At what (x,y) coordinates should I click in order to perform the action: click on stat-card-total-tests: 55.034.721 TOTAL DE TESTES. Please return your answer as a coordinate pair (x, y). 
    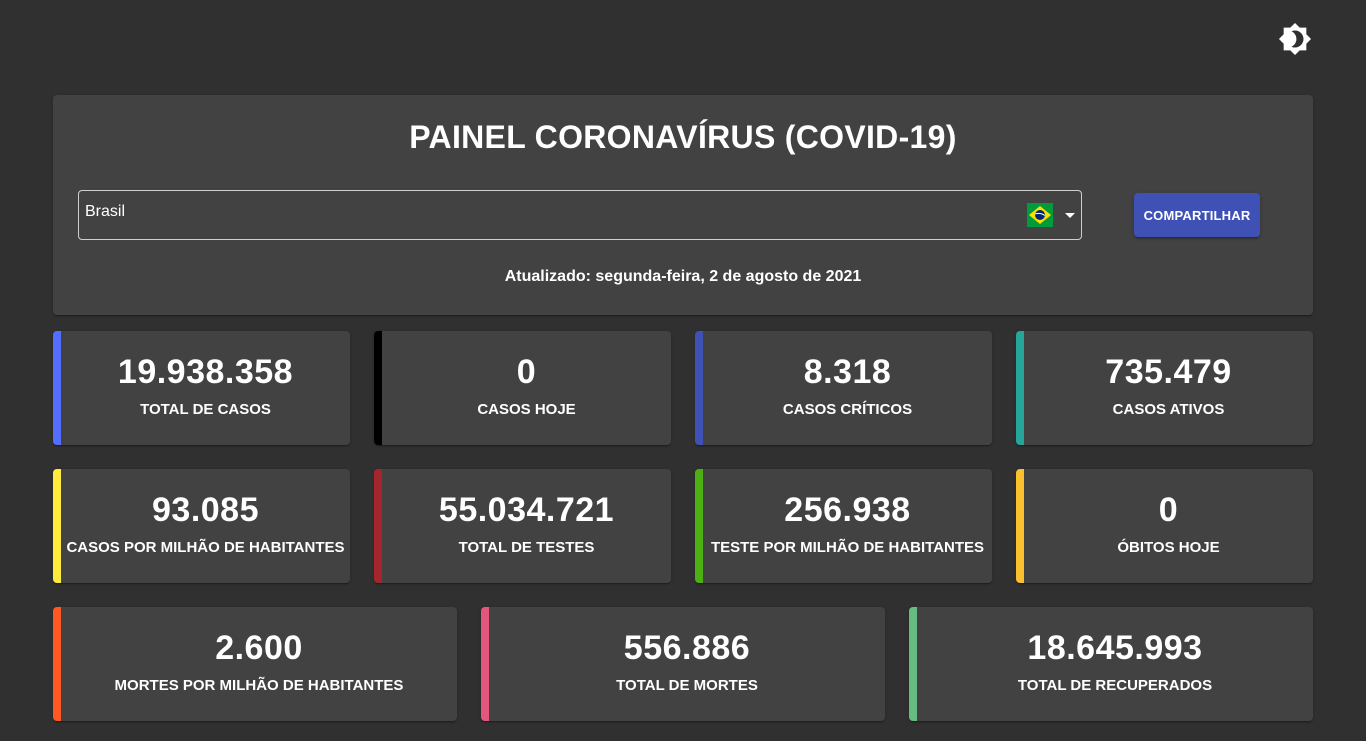
    Looking at the image, I should click on (522, 526).